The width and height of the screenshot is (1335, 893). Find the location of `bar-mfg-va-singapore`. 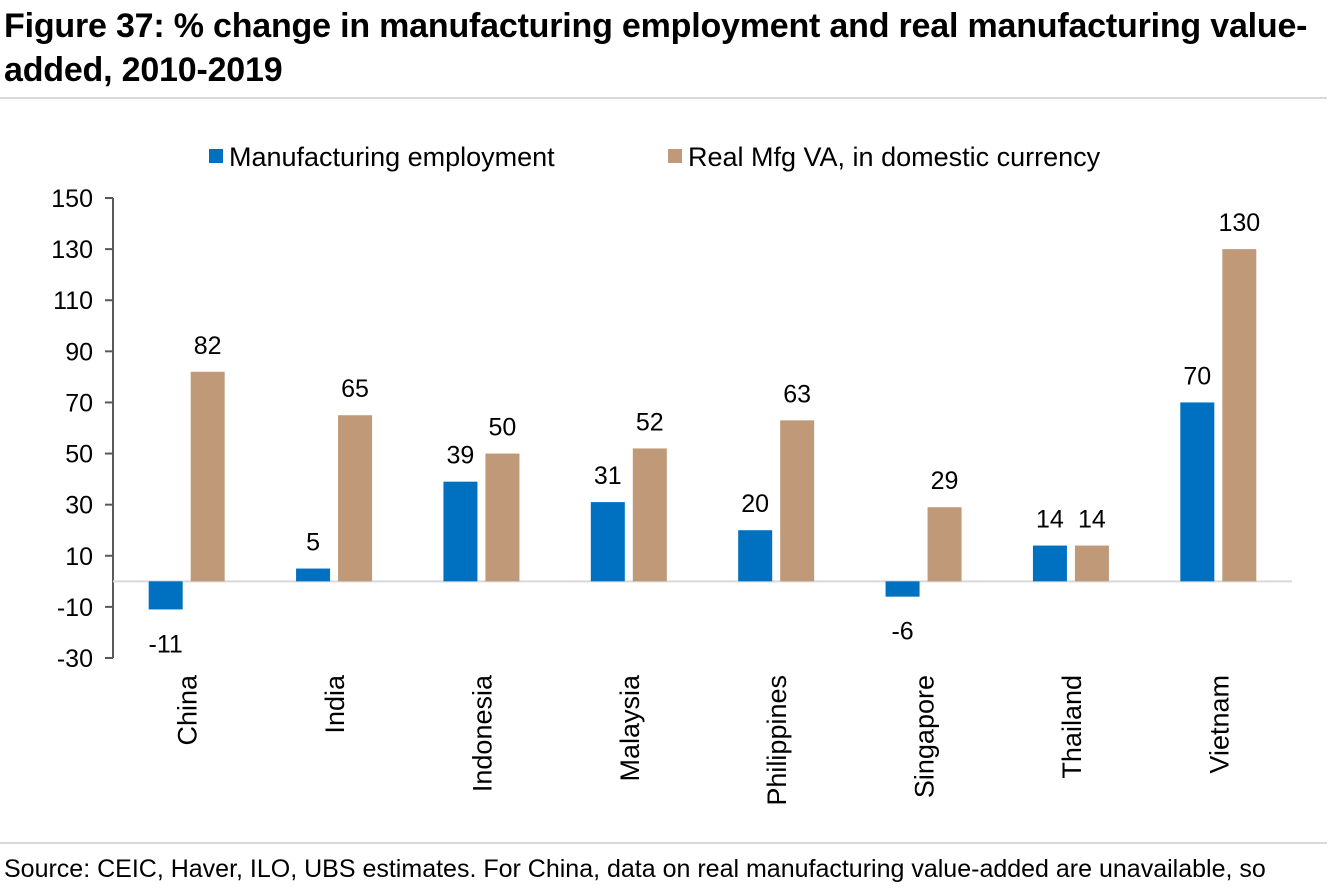

bar-mfg-va-singapore is located at coordinates (944, 544).